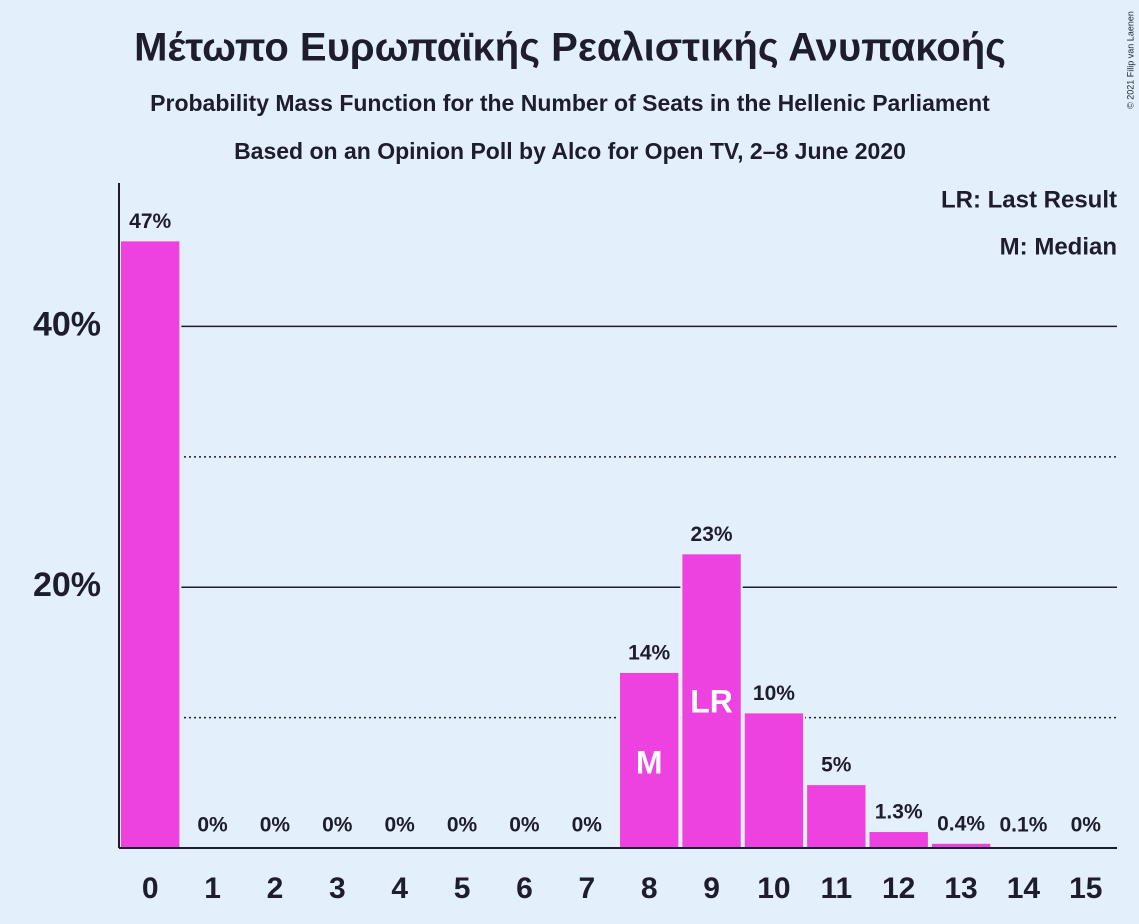 This screenshot has width=1139, height=924. Describe the element at coordinates (337, 888) in the screenshot. I see `x-tick-label: 3` at that location.